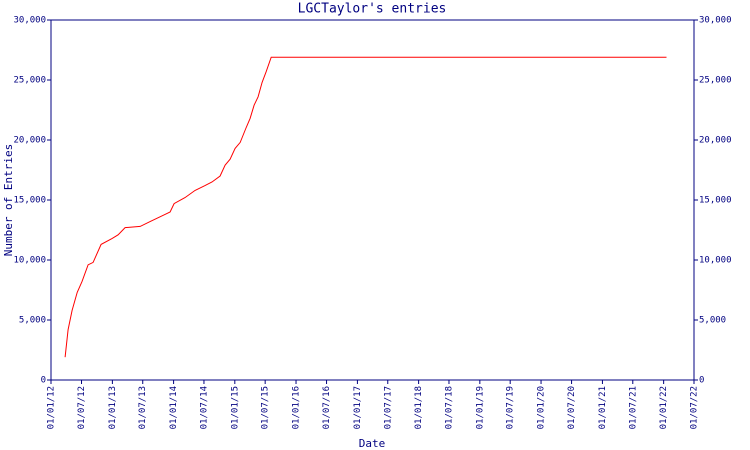 The image size is (750, 450). What do you see at coordinates (419, 407) in the screenshot?
I see `x-tick-label: 01/01/18` at bounding box center [419, 407].